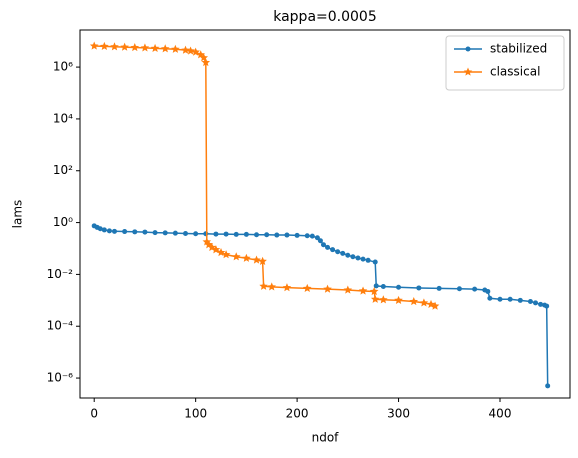  I want to click on x-tick-label: 200, so click(297, 414).